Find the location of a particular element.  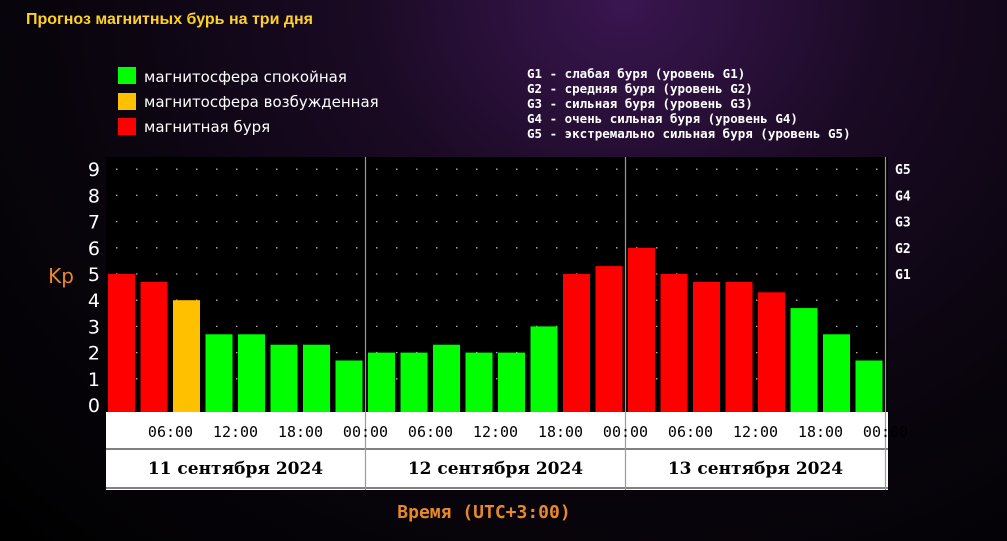

y-tick-label: 6 is located at coordinates (94, 249).